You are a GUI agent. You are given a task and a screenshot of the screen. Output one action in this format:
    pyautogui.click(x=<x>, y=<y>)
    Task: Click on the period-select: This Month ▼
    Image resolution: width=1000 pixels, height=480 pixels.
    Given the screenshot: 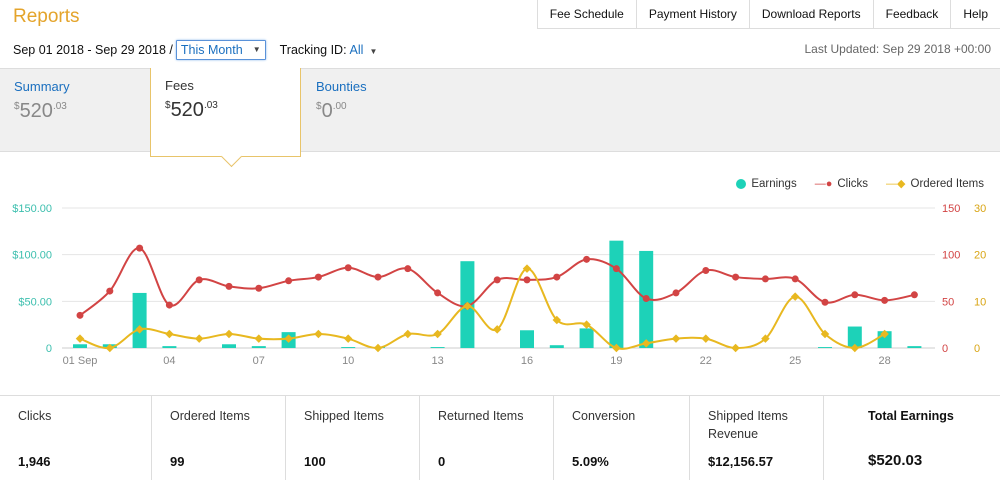 What is the action you would take?
    pyautogui.click(x=220, y=50)
    